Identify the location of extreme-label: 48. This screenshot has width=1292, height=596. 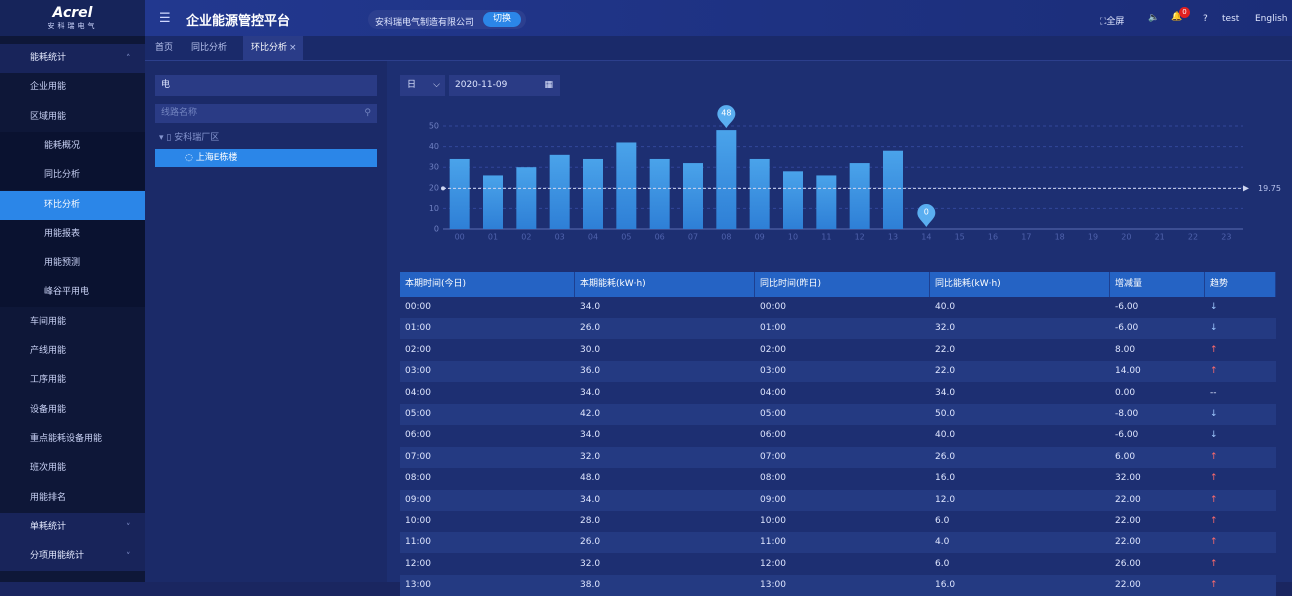
(726, 113).